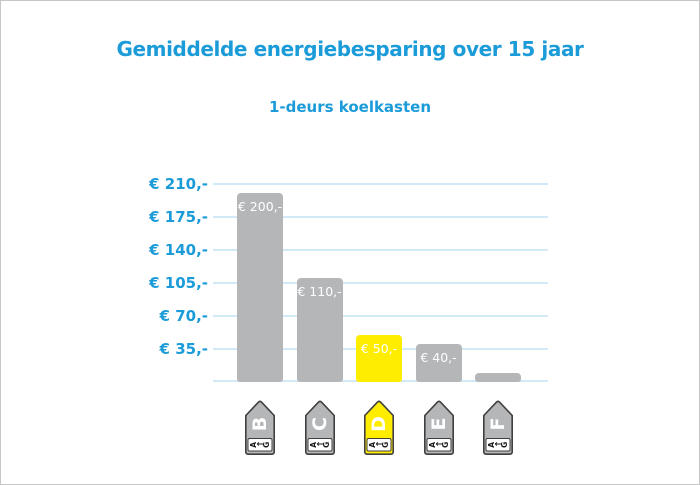 The height and width of the screenshot is (485, 700). I want to click on energy-label-F: F A ← G, so click(498, 430).